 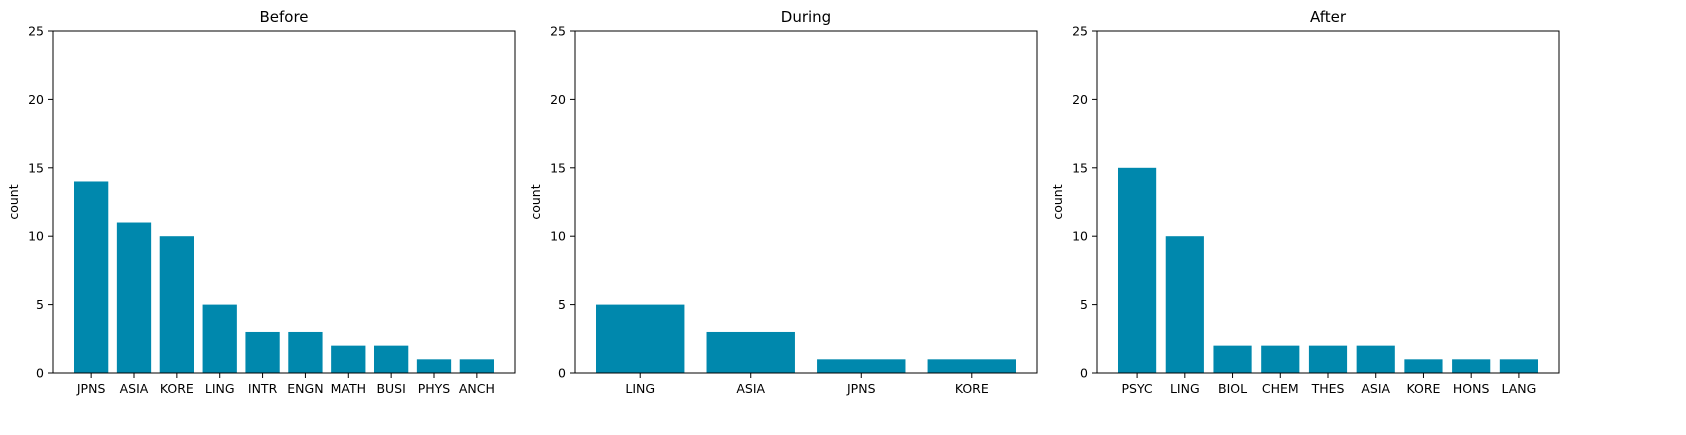 I want to click on x-tick-label: THES, so click(x=1328, y=388).